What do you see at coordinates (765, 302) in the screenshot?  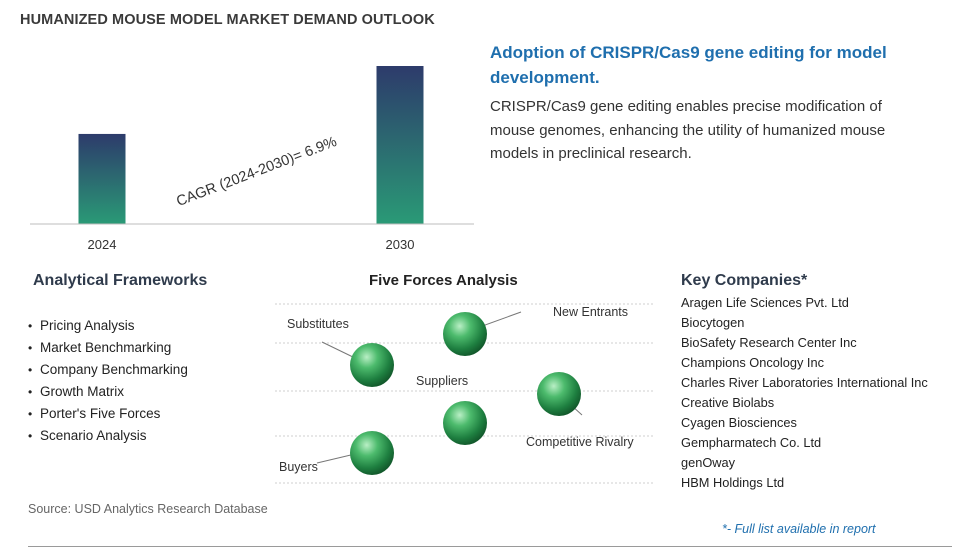 I see `company-item: Aragen Life Sciences Pvt. Ltd` at bounding box center [765, 302].